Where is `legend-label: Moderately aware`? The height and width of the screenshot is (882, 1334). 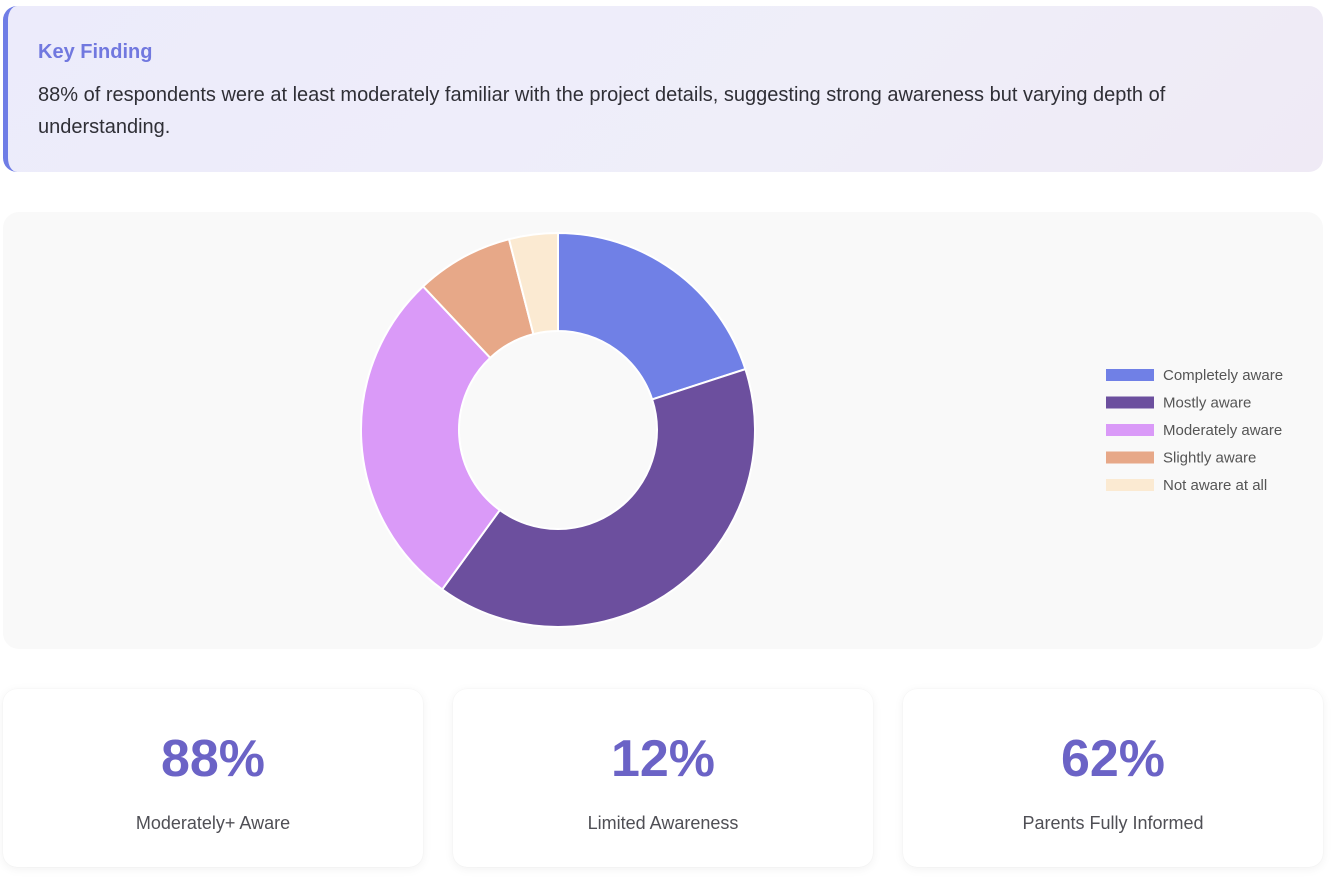
legend-label: Moderately aware is located at coordinates (1222, 430).